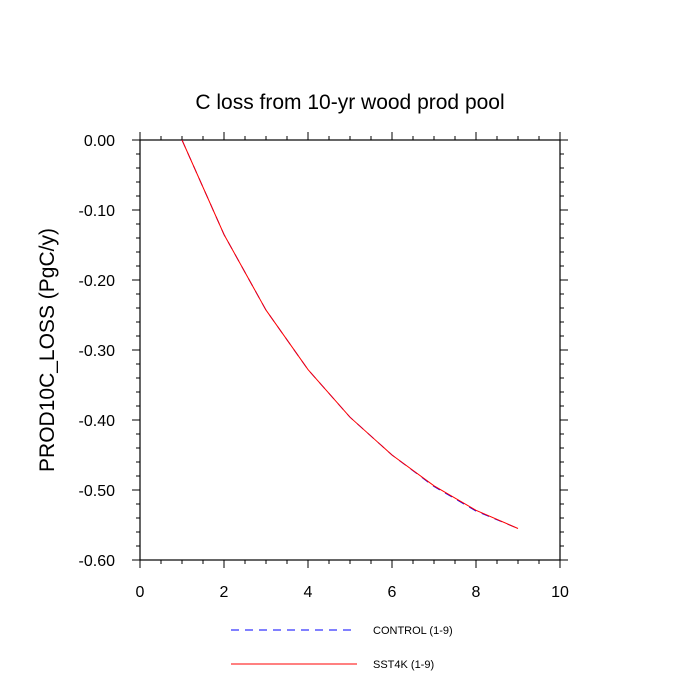 Image resolution: width=700 pixels, height=700 pixels. What do you see at coordinates (97, 491) in the screenshot?
I see `y-tick-label: -0.50` at bounding box center [97, 491].